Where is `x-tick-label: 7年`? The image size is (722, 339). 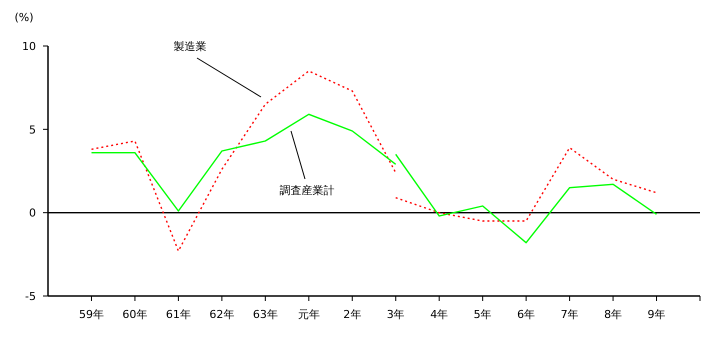
x-tick-label: 7年 is located at coordinates (569, 314).